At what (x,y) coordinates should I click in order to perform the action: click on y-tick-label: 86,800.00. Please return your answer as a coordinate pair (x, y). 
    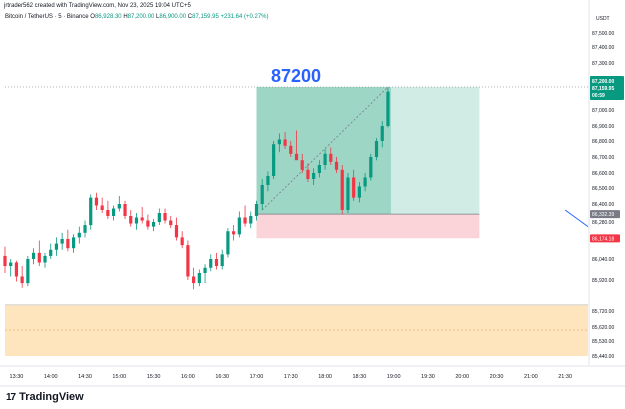
    Looking at the image, I should click on (603, 142).